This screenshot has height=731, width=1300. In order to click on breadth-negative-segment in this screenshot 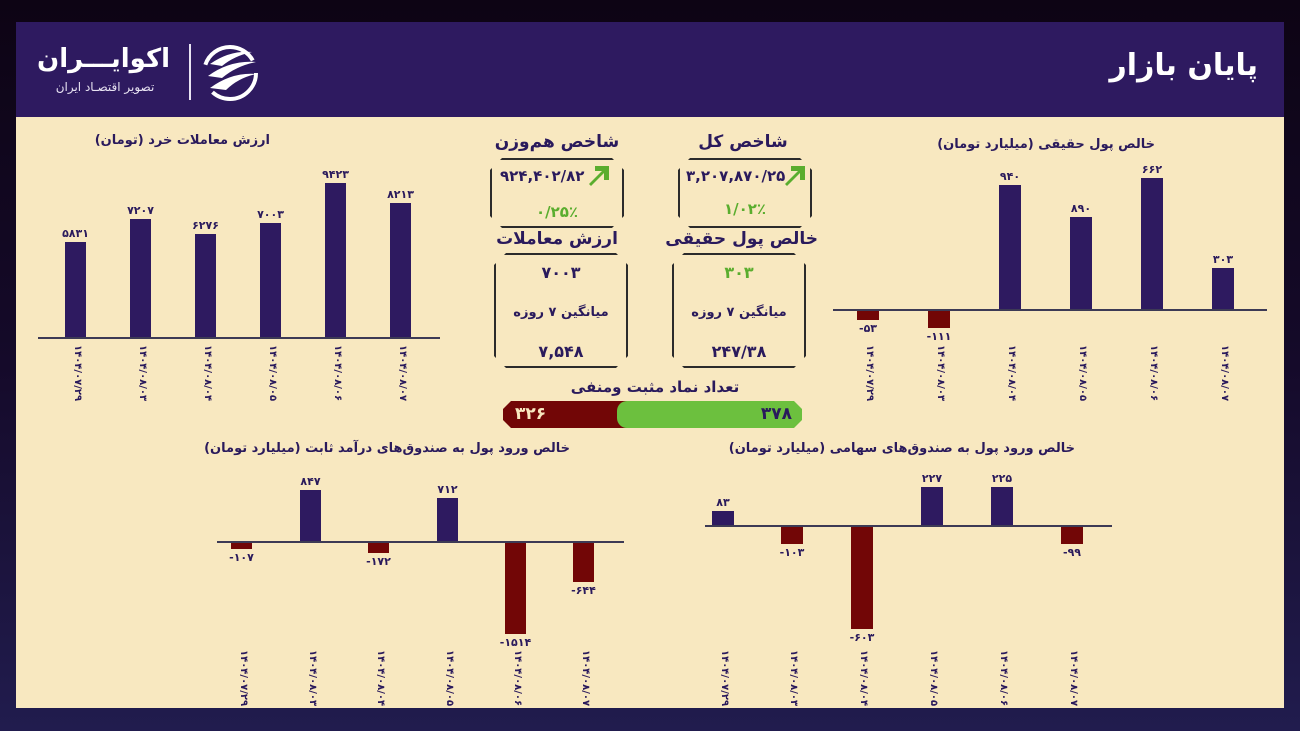, I will do `click(568, 414)`.